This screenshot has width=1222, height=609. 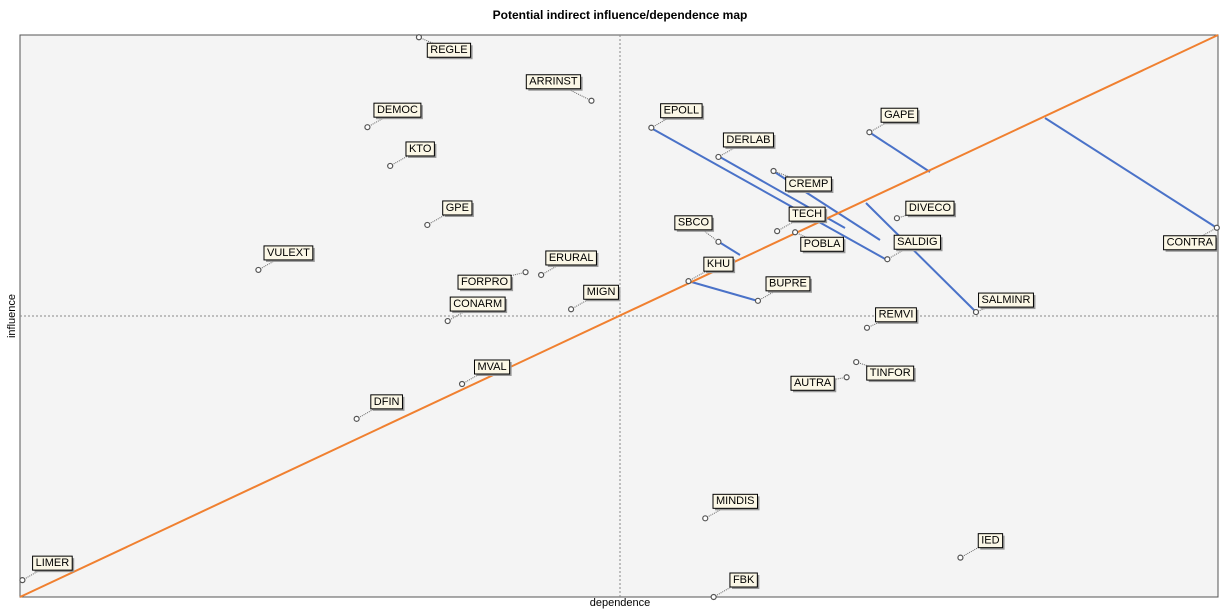 I want to click on point-label: KTO, so click(x=420, y=149).